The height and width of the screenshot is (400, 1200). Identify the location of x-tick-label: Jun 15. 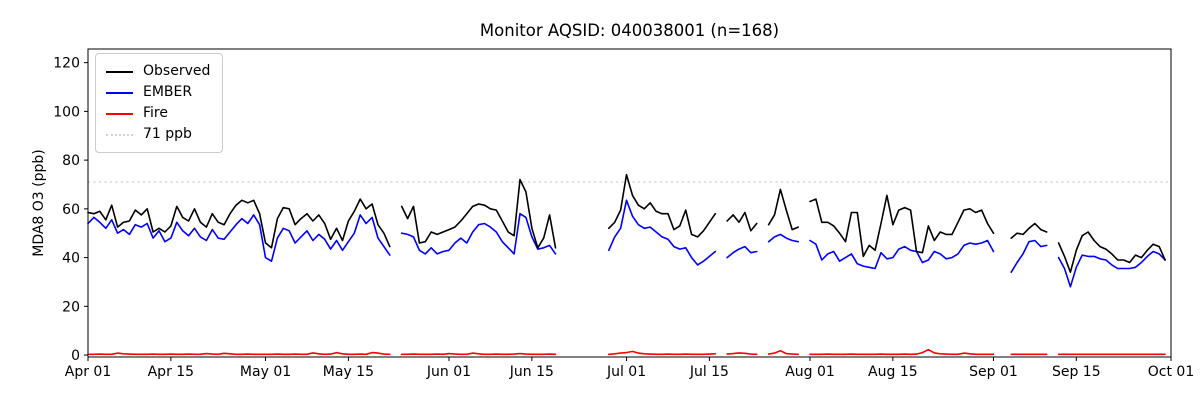
(531, 372).